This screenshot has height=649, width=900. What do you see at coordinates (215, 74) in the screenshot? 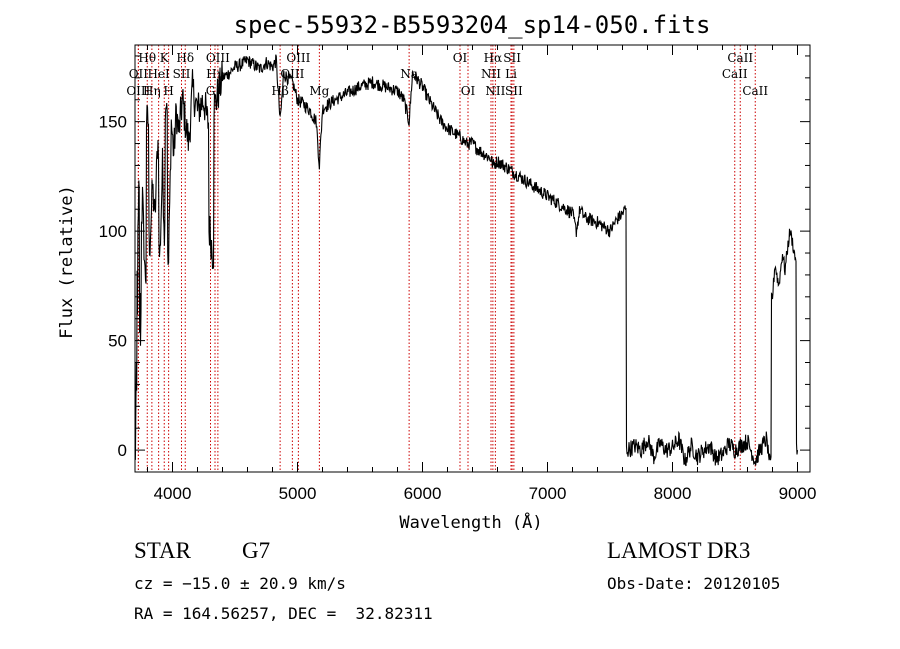
I see `emission-line-label: Hγ` at bounding box center [215, 74].